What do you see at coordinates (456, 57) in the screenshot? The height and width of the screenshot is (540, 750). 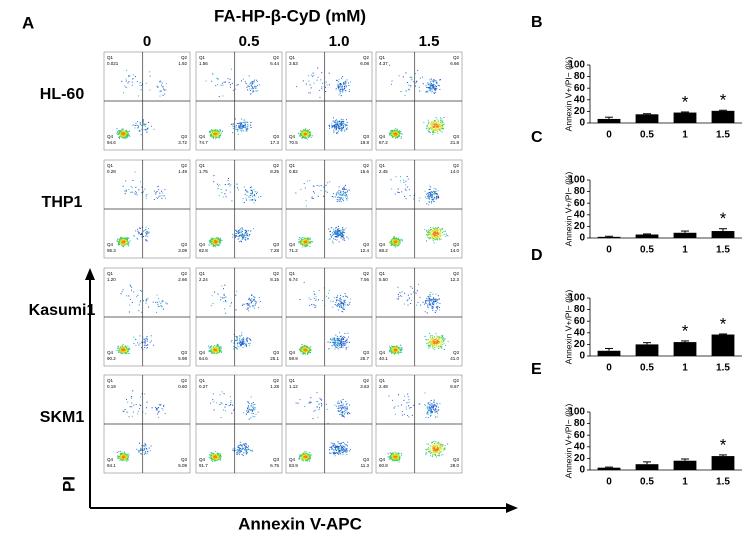 I see `quadrant-name: Q2` at bounding box center [456, 57].